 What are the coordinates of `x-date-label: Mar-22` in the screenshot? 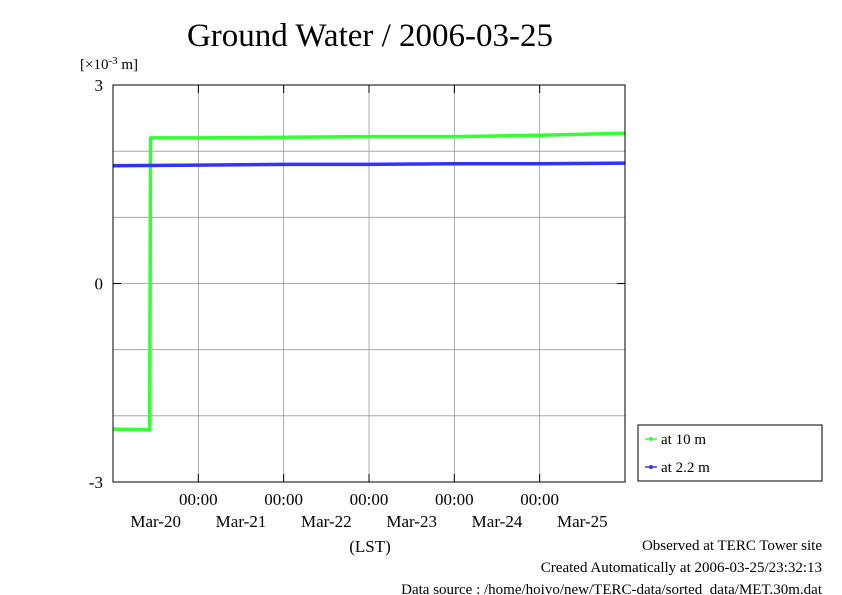 It's located at (326, 521).